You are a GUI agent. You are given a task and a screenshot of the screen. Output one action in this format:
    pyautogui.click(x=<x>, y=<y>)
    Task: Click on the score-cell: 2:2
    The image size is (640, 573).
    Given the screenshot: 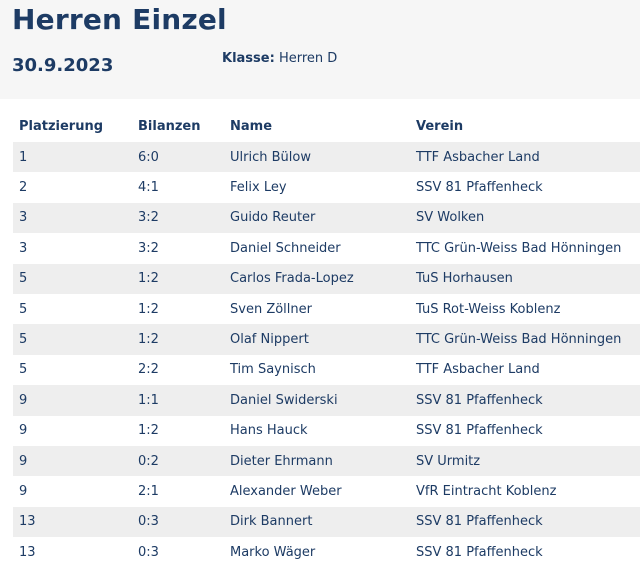 What is the action you would take?
    pyautogui.click(x=178, y=370)
    